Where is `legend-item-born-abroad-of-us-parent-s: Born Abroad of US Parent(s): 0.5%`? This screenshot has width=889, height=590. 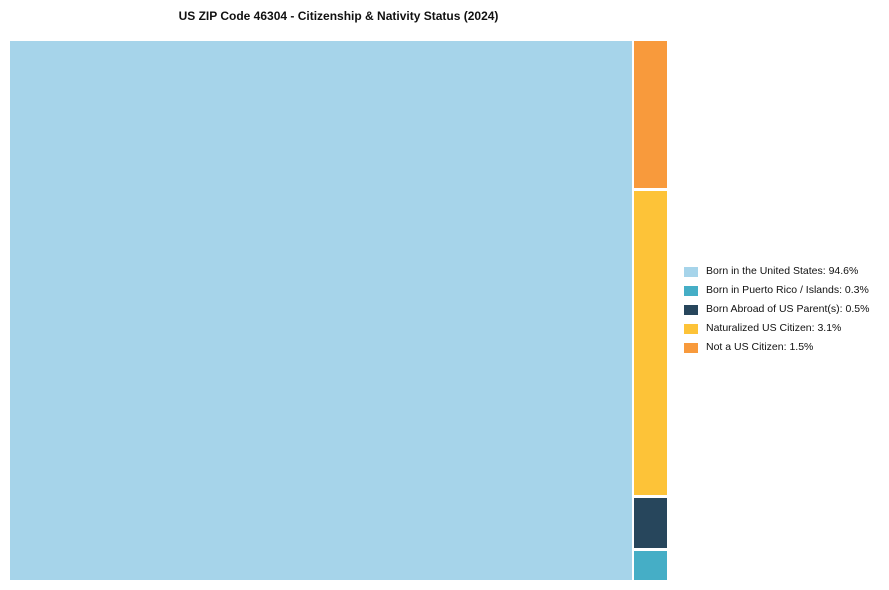 legend-item-born-abroad-of-us-parent-s: Born Abroad of US Parent(s): 0.5% is located at coordinates (776, 309).